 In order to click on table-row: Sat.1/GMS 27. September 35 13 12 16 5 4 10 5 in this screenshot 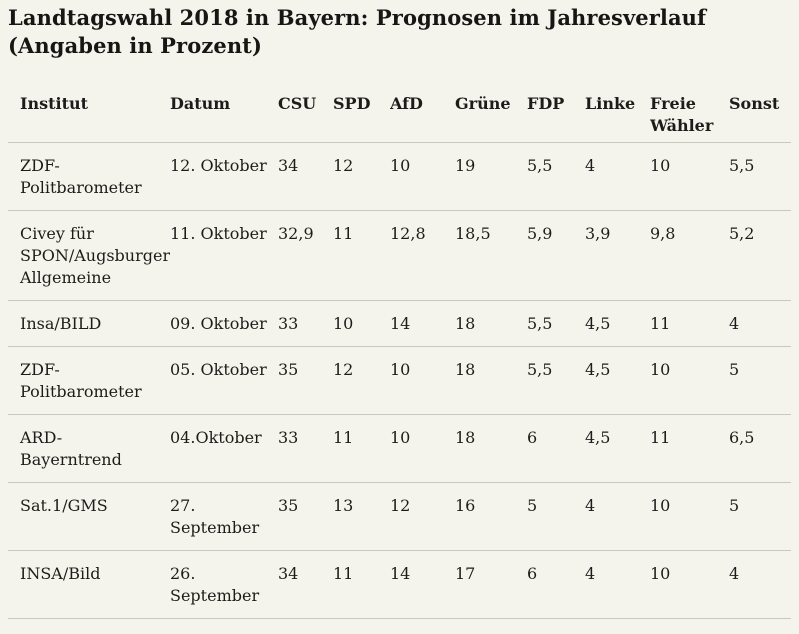, I will do `click(399, 517)`.